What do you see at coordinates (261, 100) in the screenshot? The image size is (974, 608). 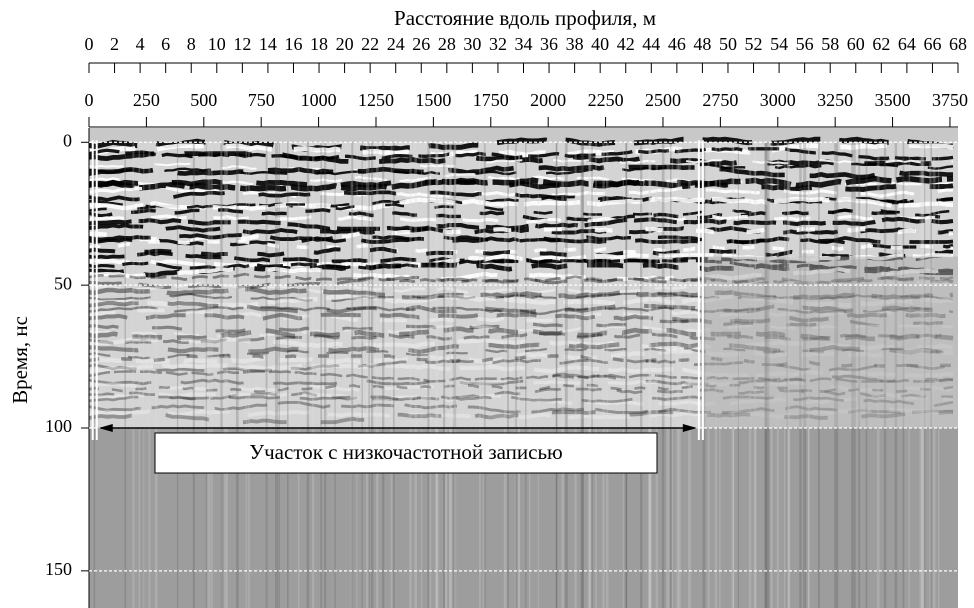 I see `x-tick-label: 750` at bounding box center [261, 100].